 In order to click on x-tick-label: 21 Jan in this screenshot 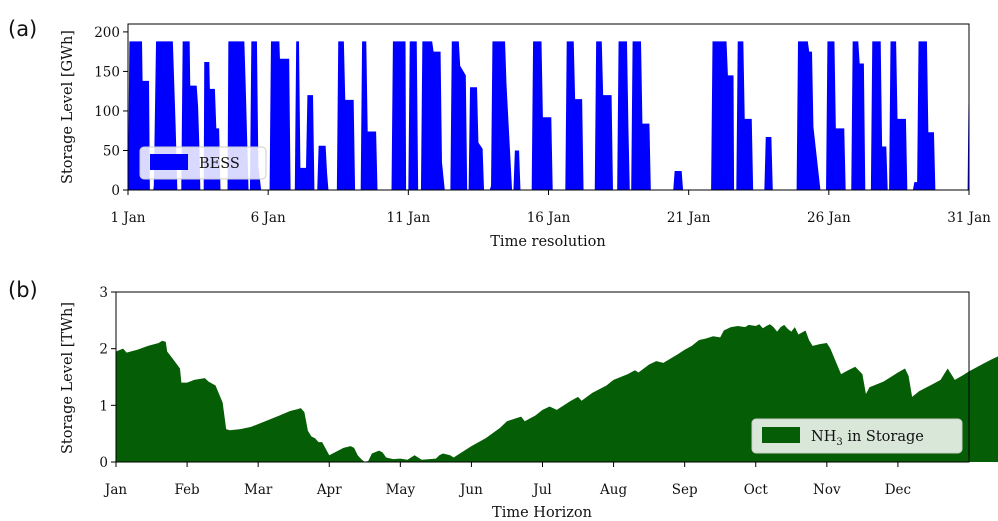, I will do `click(689, 218)`.